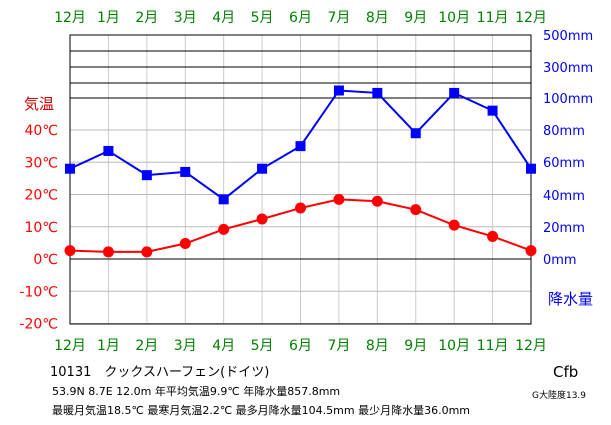 The width and height of the screenshot is (611, 425). Describe the element at coordinates (566, 372) in the screenshot. I see `koppen-climate-code: Cfb` at that location.